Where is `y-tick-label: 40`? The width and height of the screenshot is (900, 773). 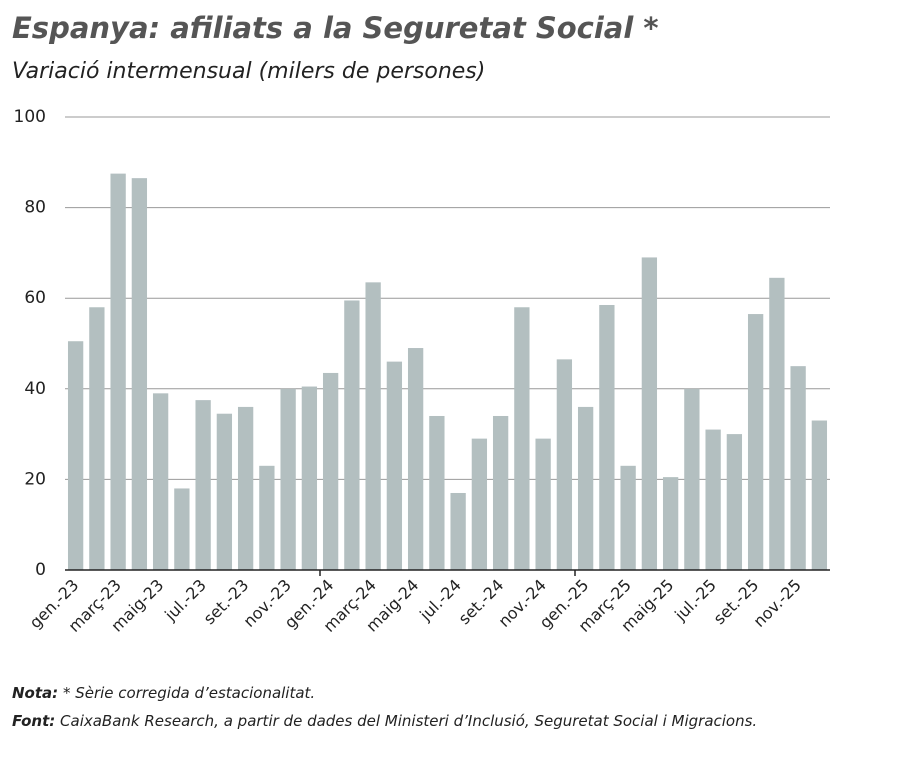 y-tick-label: 40 is located at coordinates (35, 389).